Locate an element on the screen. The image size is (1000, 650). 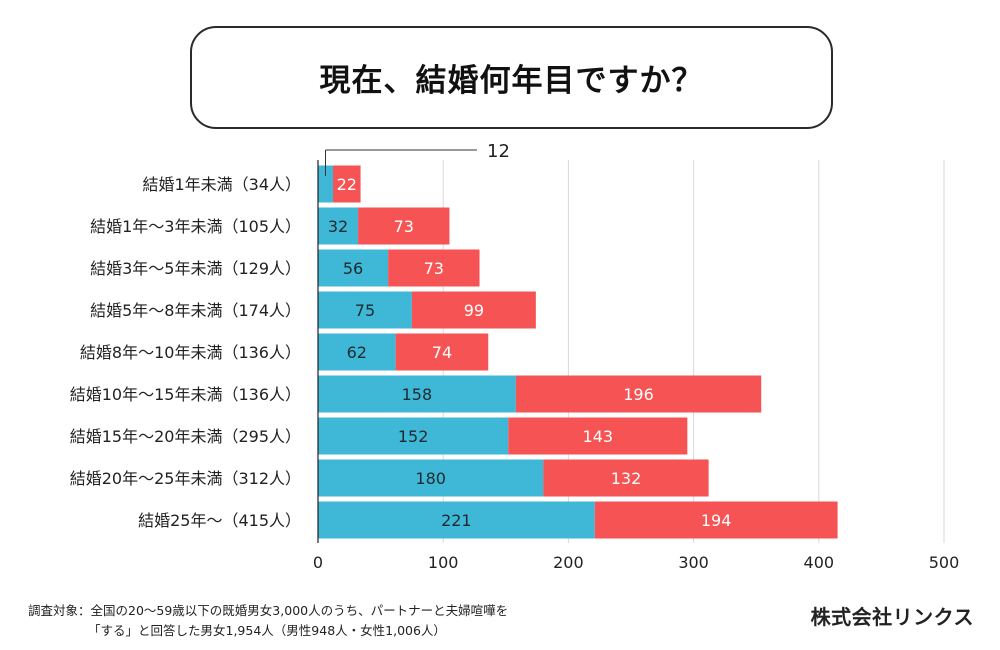
category-label-5: 結婚10年～15年未満（136人） is located at coordinates (185, 394).